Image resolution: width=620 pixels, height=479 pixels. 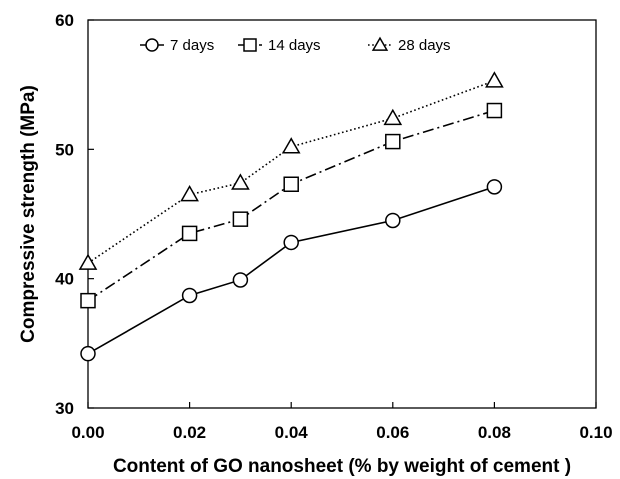 I want to click on legend-label: 28 days, so click(x=424, y=45).